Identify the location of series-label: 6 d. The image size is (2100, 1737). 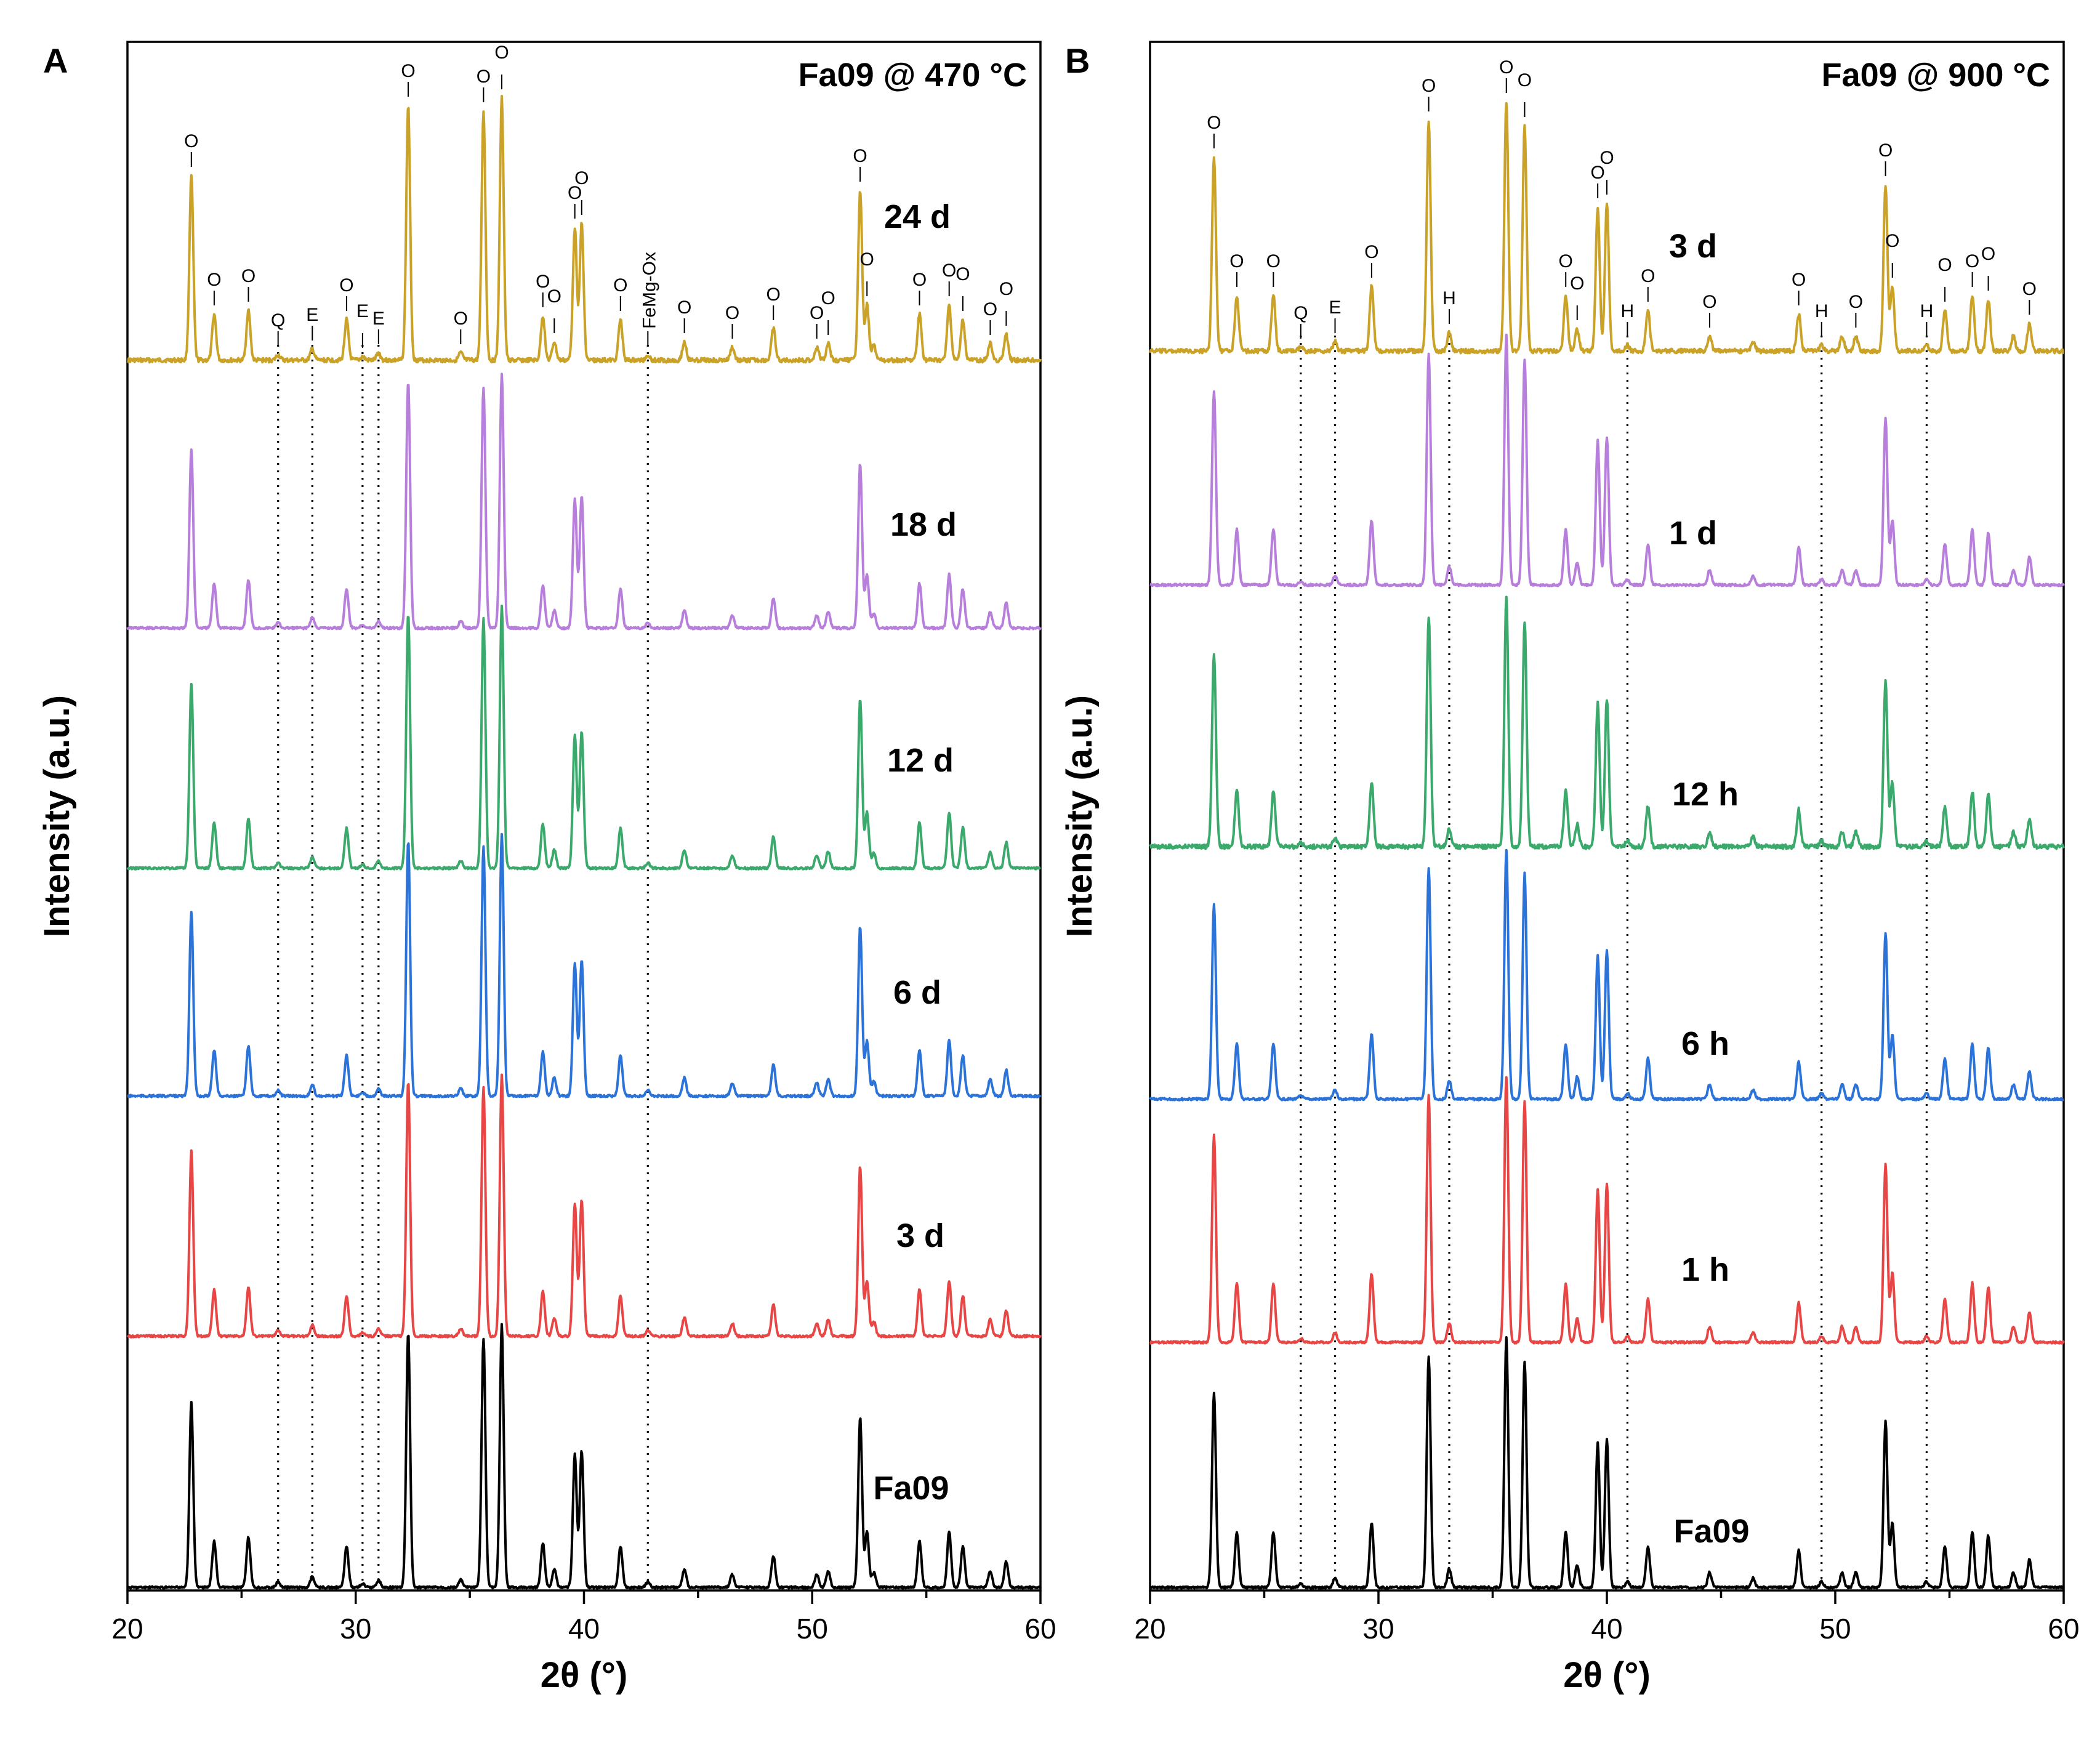
(917, 992).